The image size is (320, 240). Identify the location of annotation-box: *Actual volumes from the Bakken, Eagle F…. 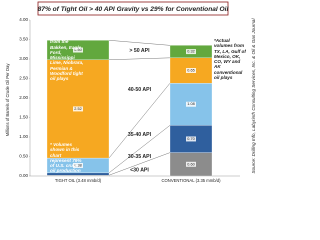
(68, 58).